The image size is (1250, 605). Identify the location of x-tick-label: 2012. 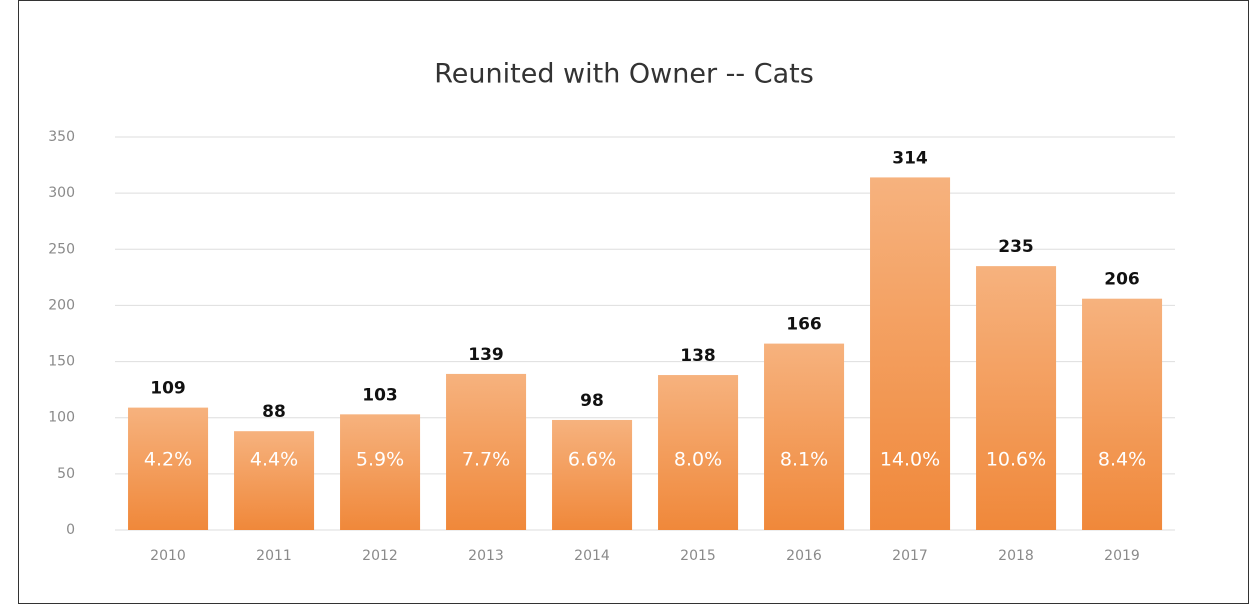
(380, 556).